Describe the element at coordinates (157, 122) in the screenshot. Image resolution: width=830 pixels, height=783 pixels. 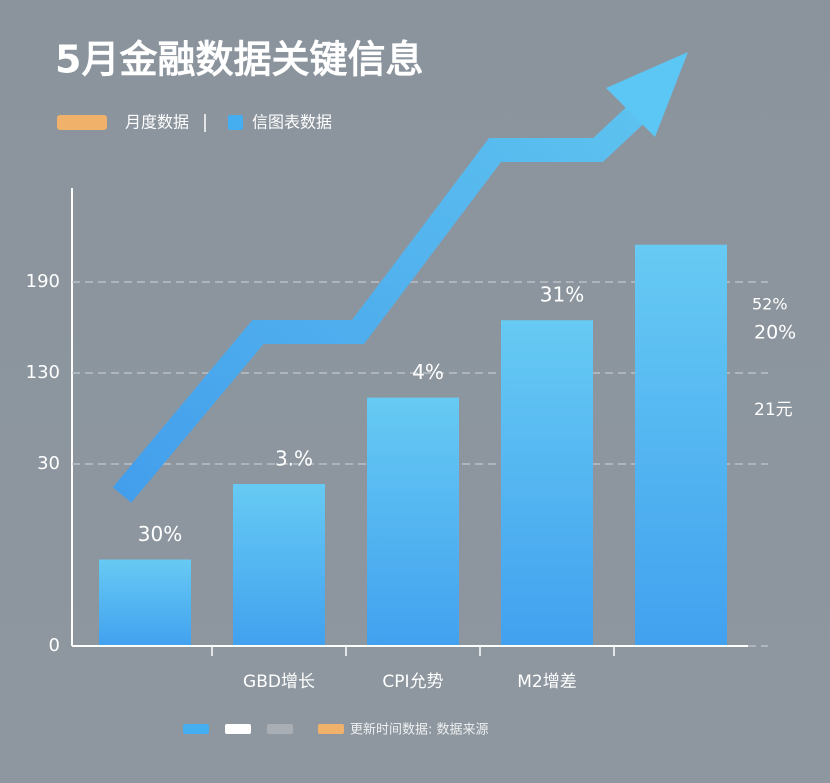
I see `legend-label: 月度数据` at that location.